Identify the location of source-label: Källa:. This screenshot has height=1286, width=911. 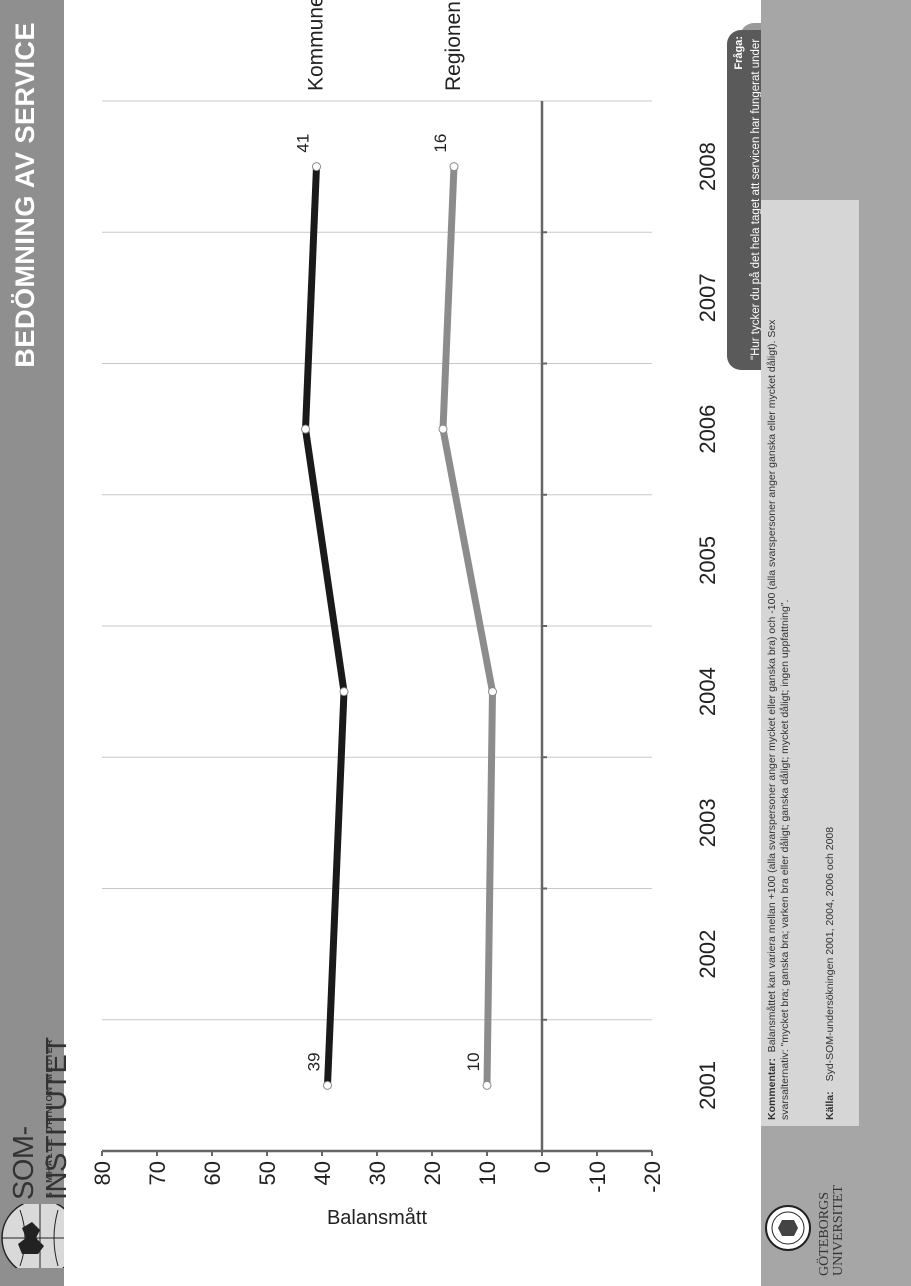
(830, 1105).